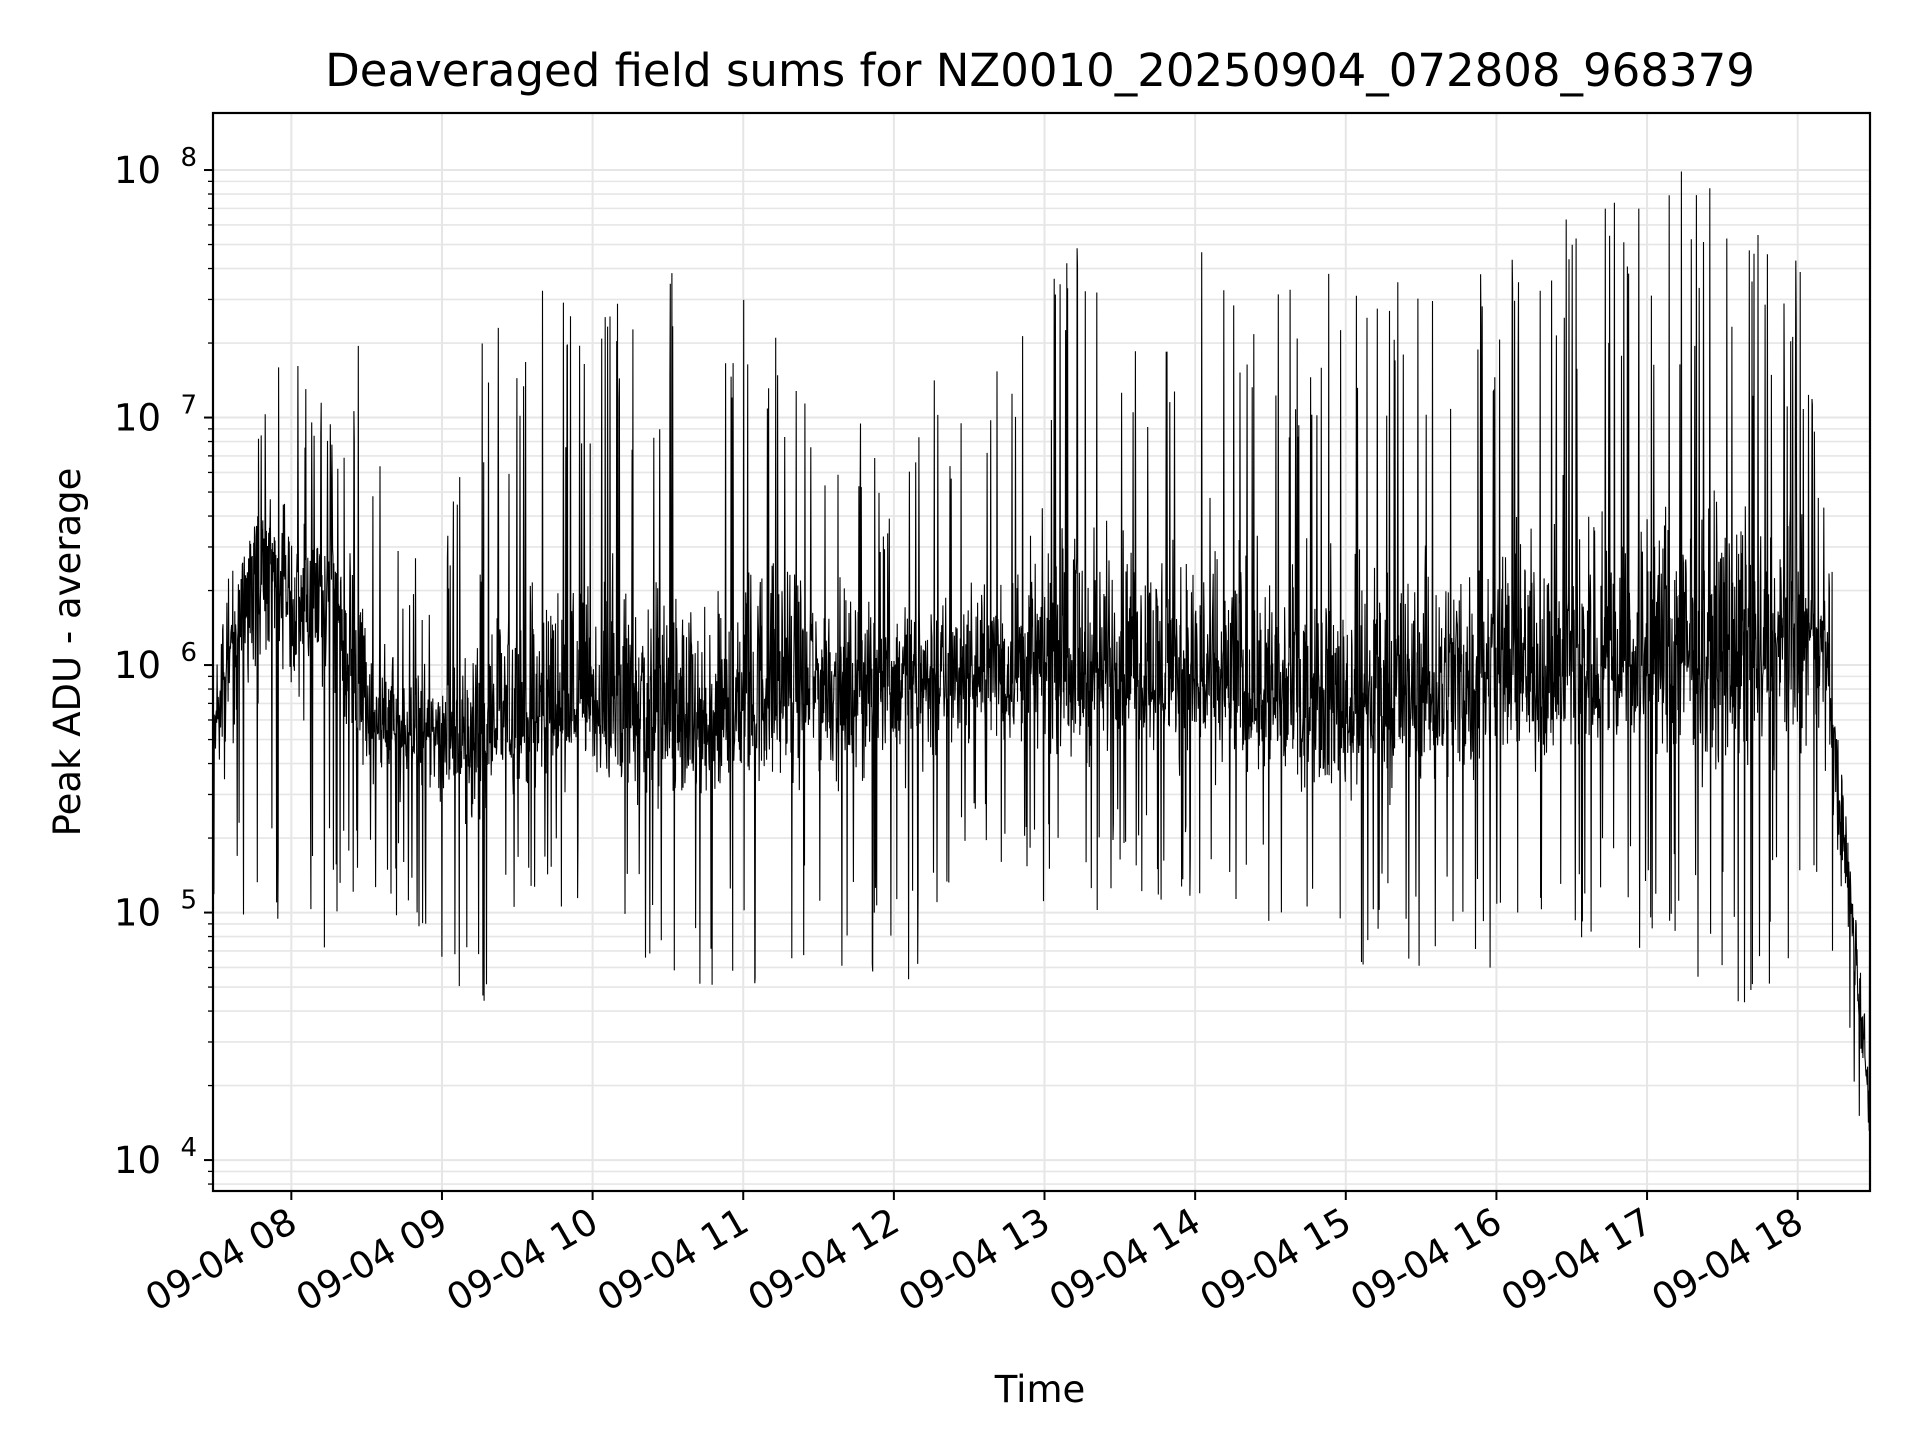  Describe the element at coordinates (137, 665) in the screenshot. I see `y-tick-label-2: 10` at that location.